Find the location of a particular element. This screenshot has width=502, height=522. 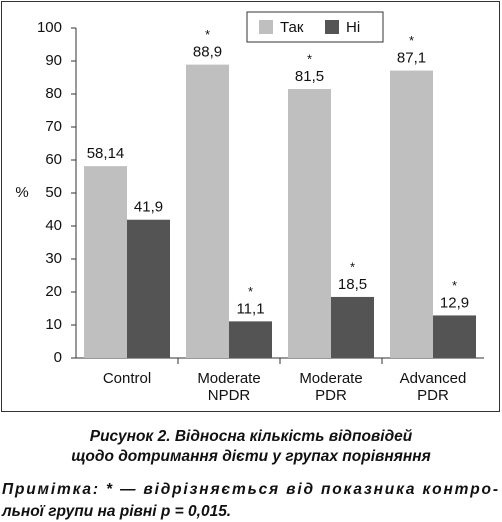

note: льної групи на рівні p = 0,015. is located at coordinates (116, 511).